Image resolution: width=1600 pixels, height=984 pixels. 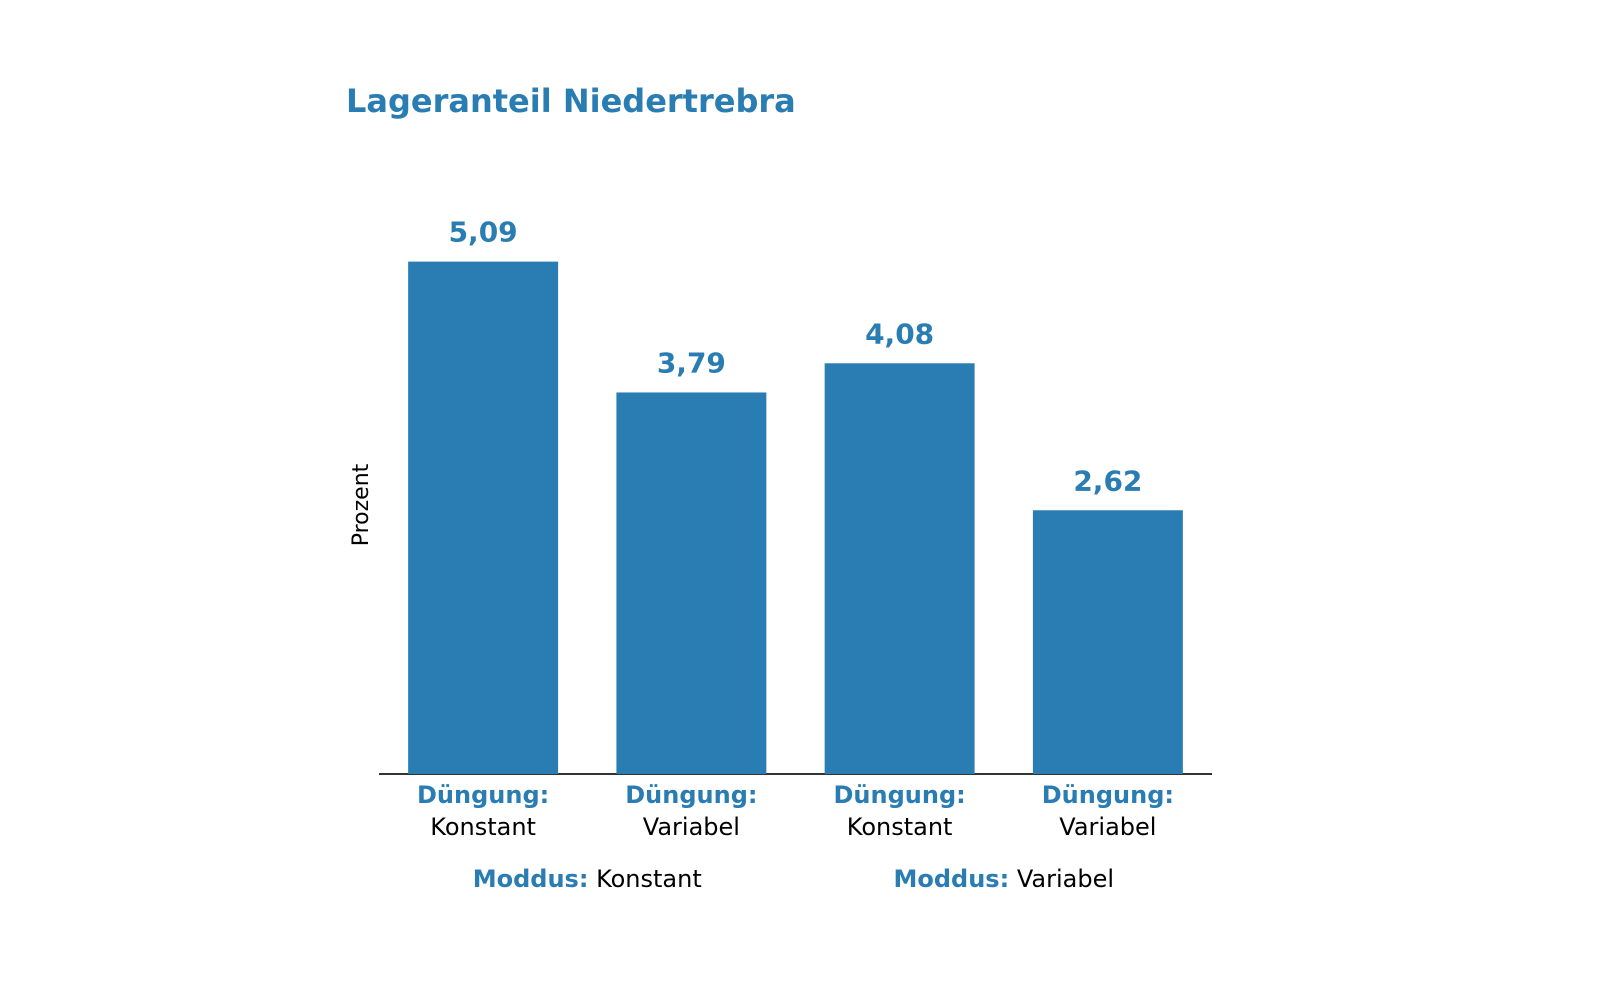 I want to click on group-label: Moddus: Variabel, so click(x=1003, y=879).